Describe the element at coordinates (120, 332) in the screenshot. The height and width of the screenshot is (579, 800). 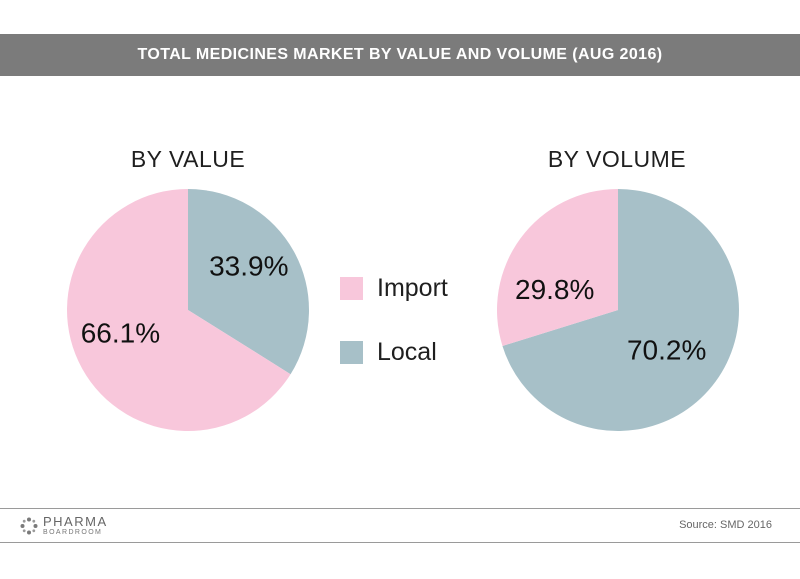
I see `slice-label-import: 66.1%` at that location.